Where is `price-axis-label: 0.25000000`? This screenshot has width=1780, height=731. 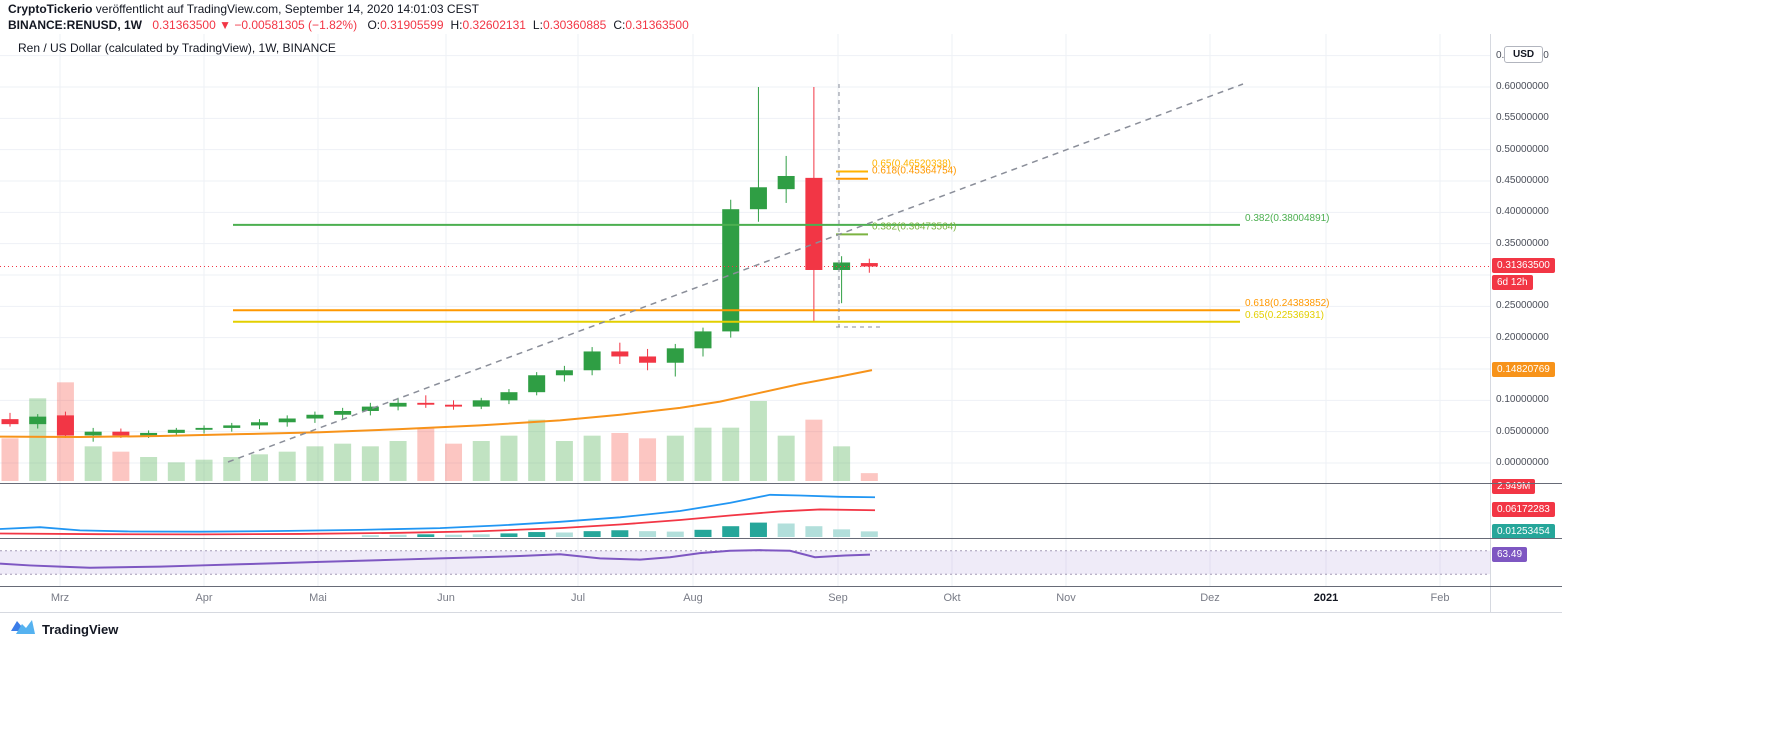
price-axis-label: 0.25000000 is located at coordinates (1522, 306).